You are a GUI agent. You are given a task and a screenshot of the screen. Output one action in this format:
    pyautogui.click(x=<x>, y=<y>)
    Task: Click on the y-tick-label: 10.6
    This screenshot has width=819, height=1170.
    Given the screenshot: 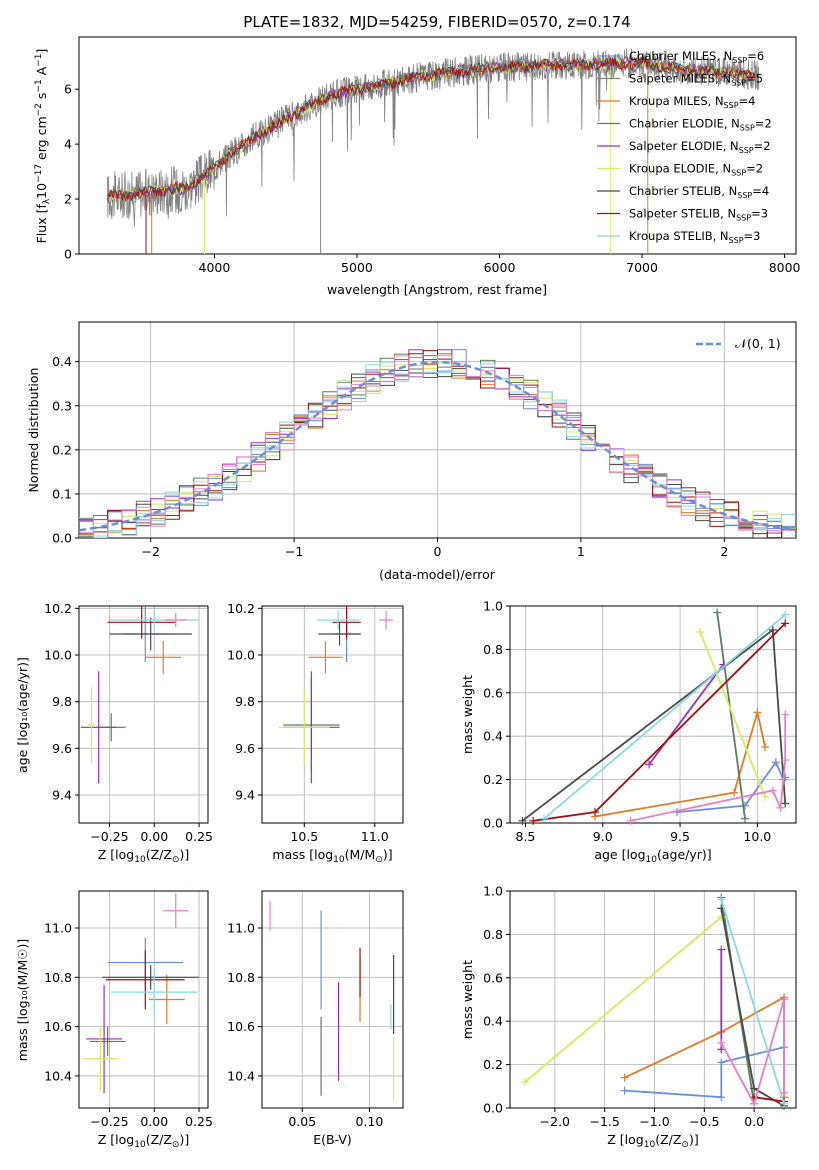 What is the action you would take?
    pyautogui.click(x=58, y=1026)
    